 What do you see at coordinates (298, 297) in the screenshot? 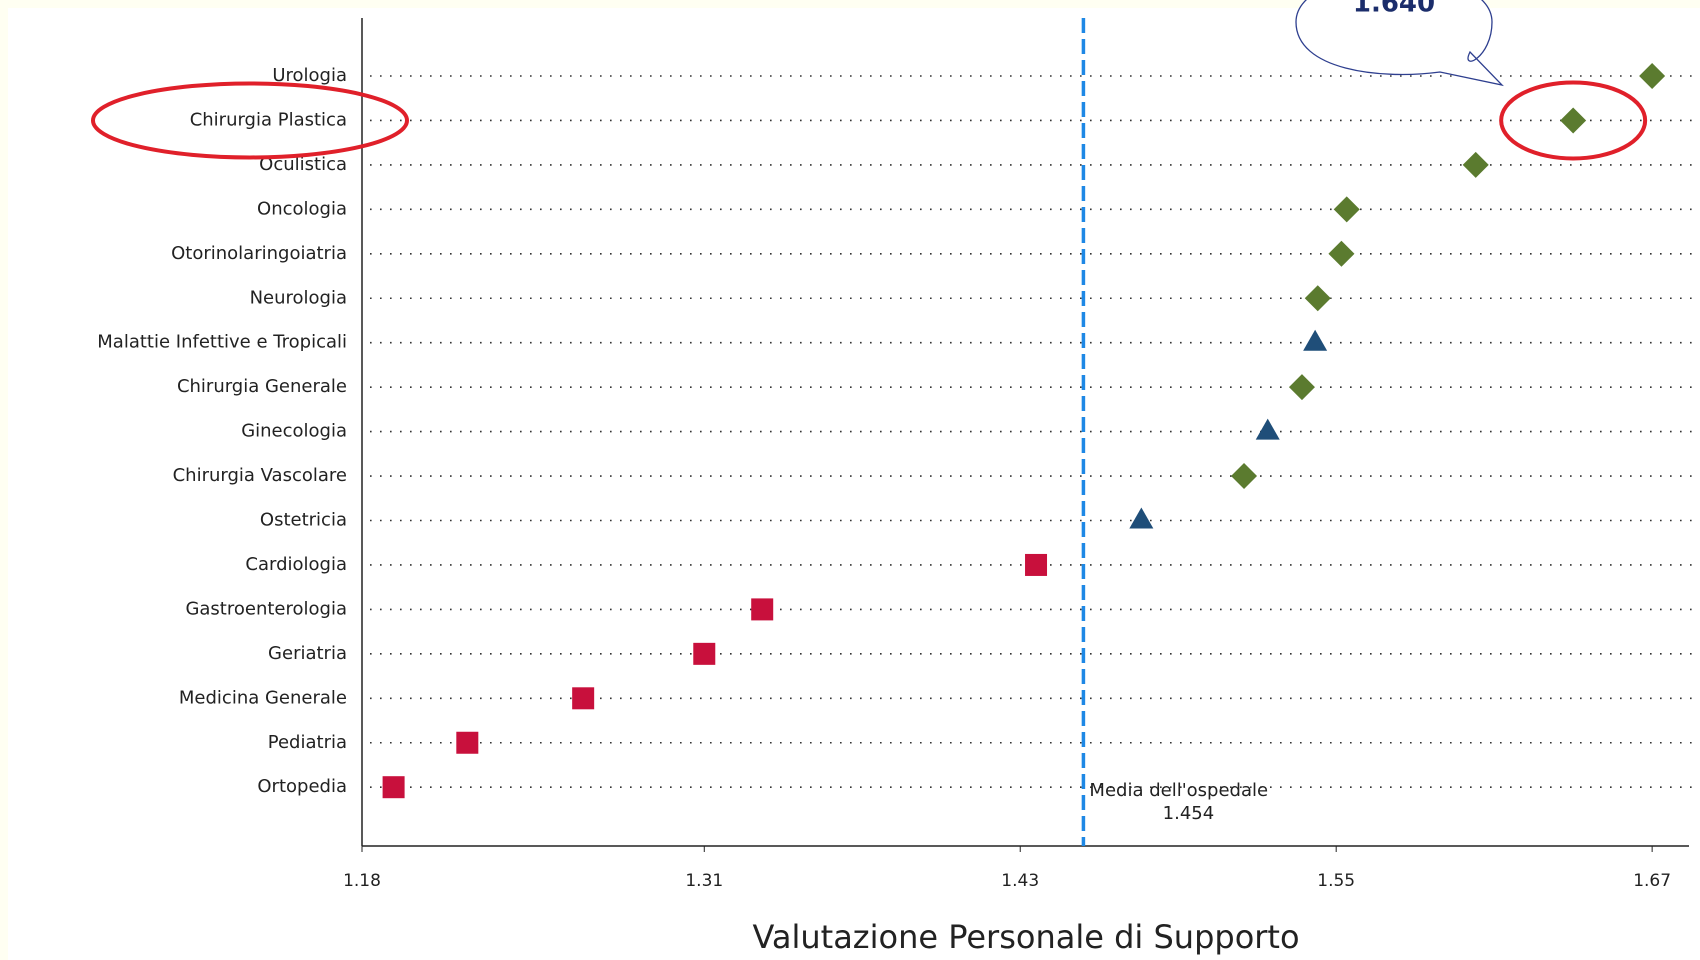
I see `y-tick-label: Neurologia` at bounding box center [298, 297].